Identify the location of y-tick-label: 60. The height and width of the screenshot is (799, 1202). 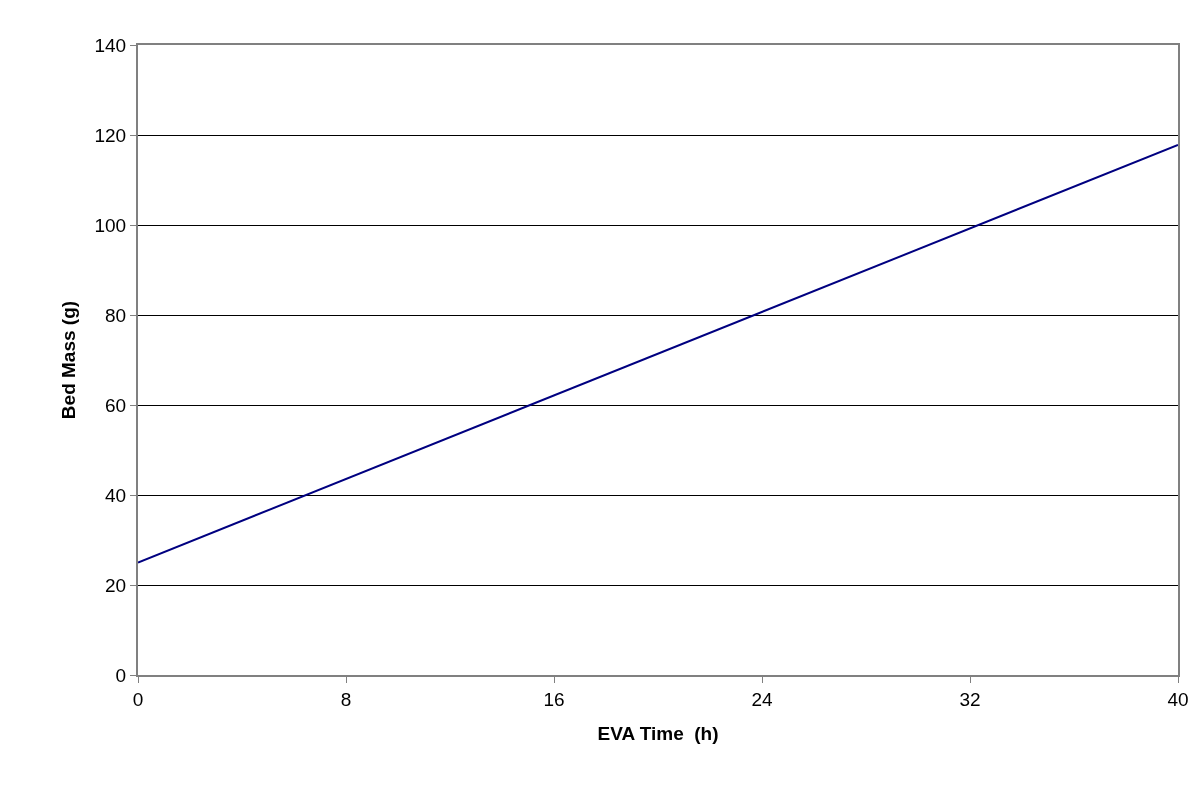
(116, 405).